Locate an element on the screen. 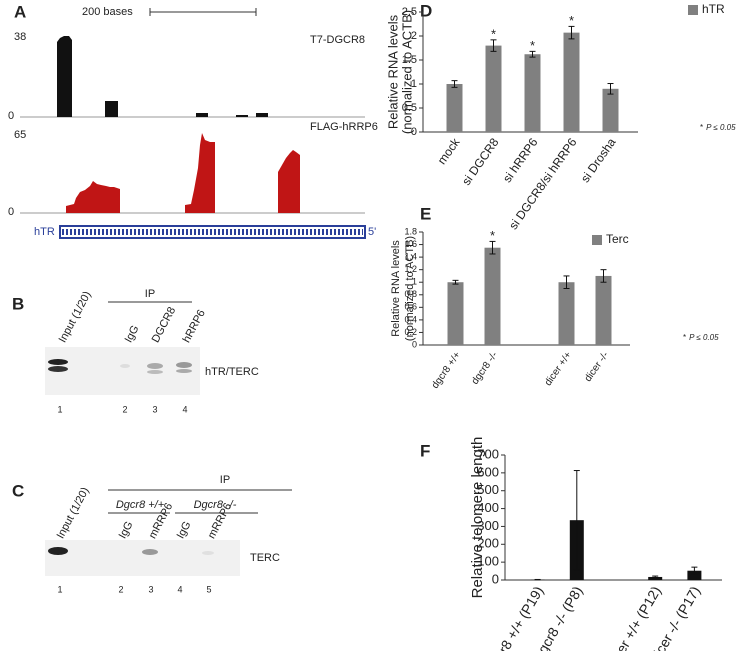 Image resolution: width=745 pixels, height=651 pixels. y-tick-label: 300 is located at coordinates (488, 525).